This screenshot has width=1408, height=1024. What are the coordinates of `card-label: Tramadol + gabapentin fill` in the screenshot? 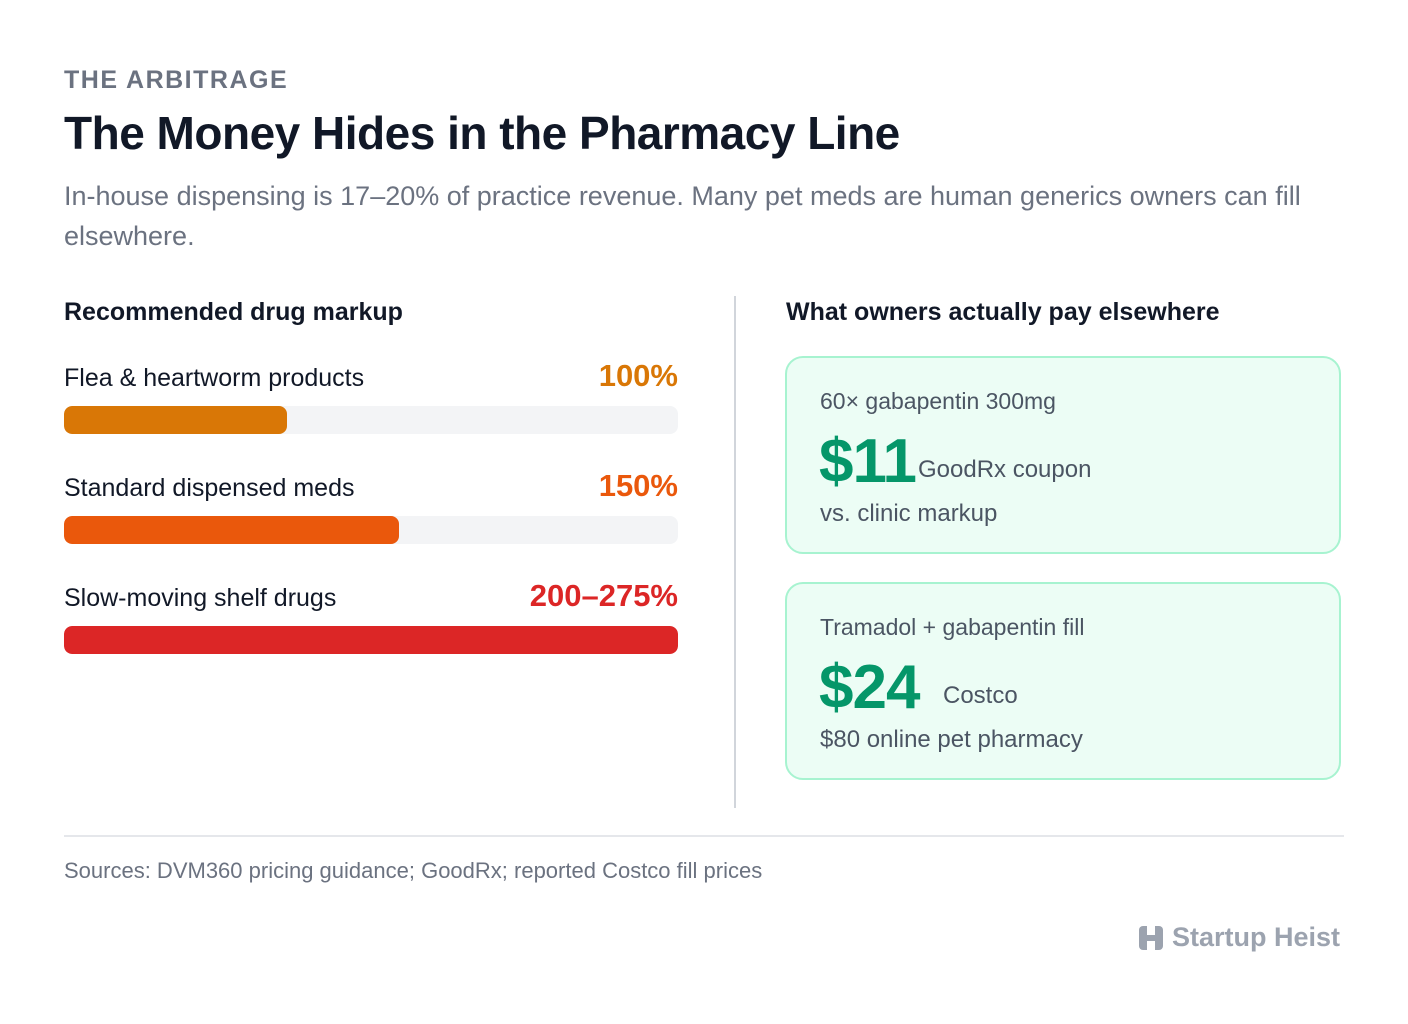 It's located at (952, 627).